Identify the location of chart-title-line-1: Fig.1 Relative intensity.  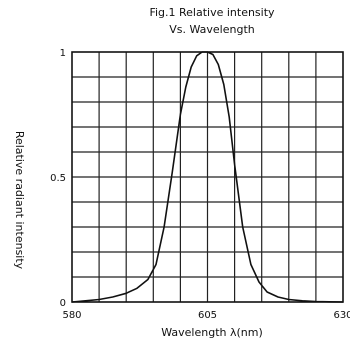
(212, 12).